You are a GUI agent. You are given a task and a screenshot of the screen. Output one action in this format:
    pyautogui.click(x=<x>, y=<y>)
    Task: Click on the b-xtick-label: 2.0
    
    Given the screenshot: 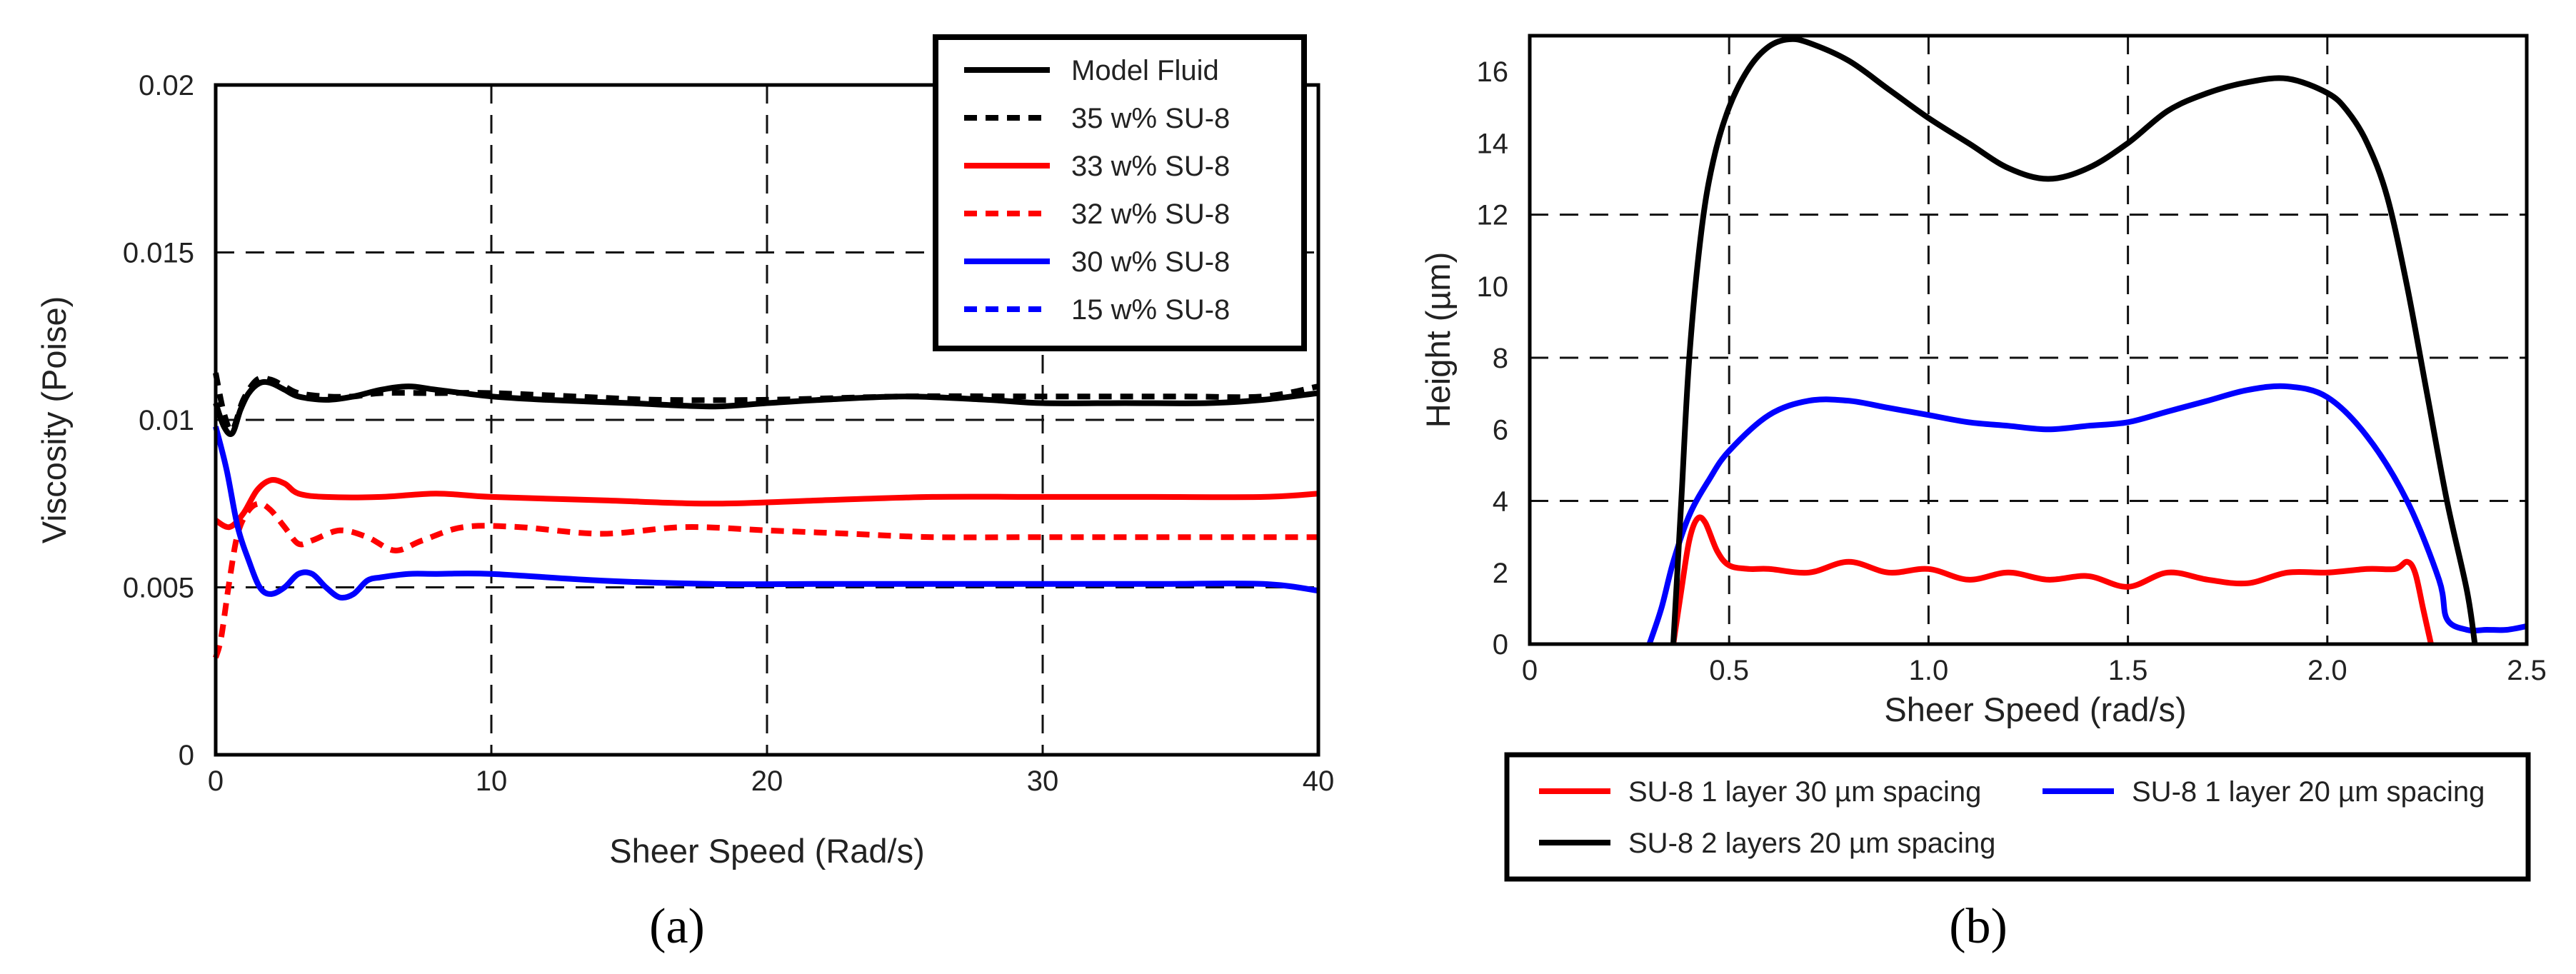 What is the action you would take?
    pyautogui.click(x=2327, y=670)
    